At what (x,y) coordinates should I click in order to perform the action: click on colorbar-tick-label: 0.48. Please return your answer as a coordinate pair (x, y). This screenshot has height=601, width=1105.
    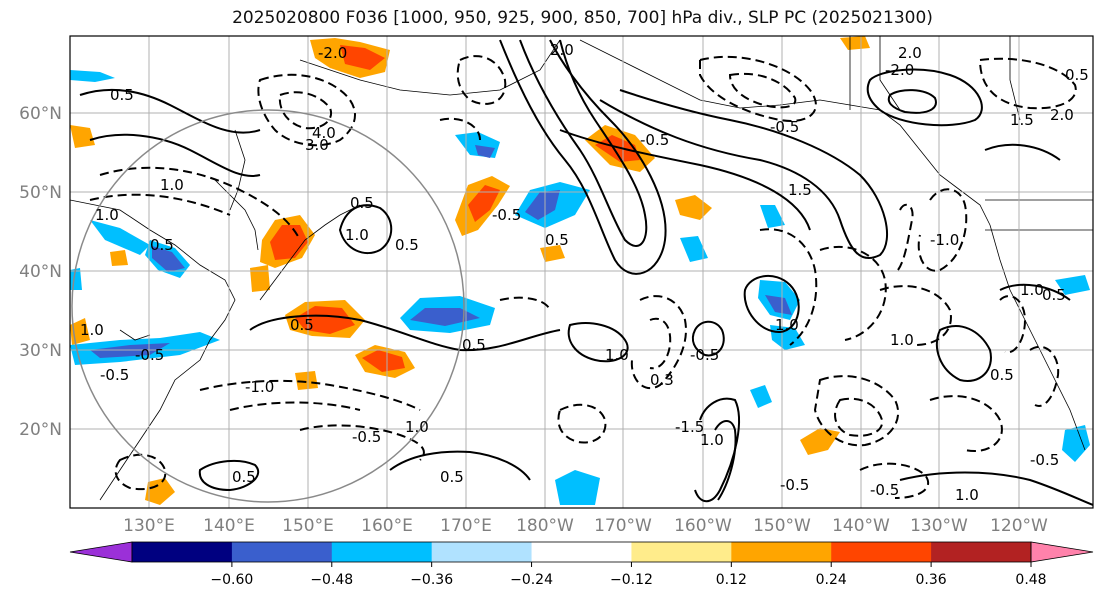
    Looking at the image, I should click on (1030, 580).